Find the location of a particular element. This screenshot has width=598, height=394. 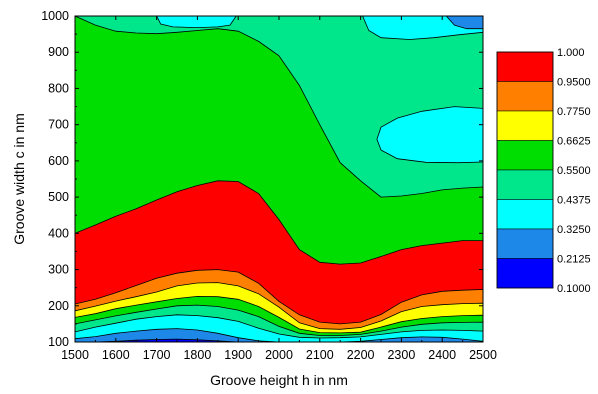

y-tick-label: 900 is located at coordinates (58, 52).